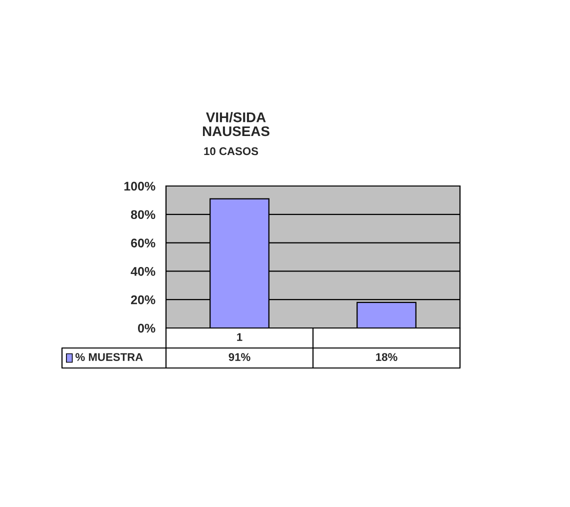 The image size is (570, 507). I want to click on y-tick-label: 0%, so click(147, 328).